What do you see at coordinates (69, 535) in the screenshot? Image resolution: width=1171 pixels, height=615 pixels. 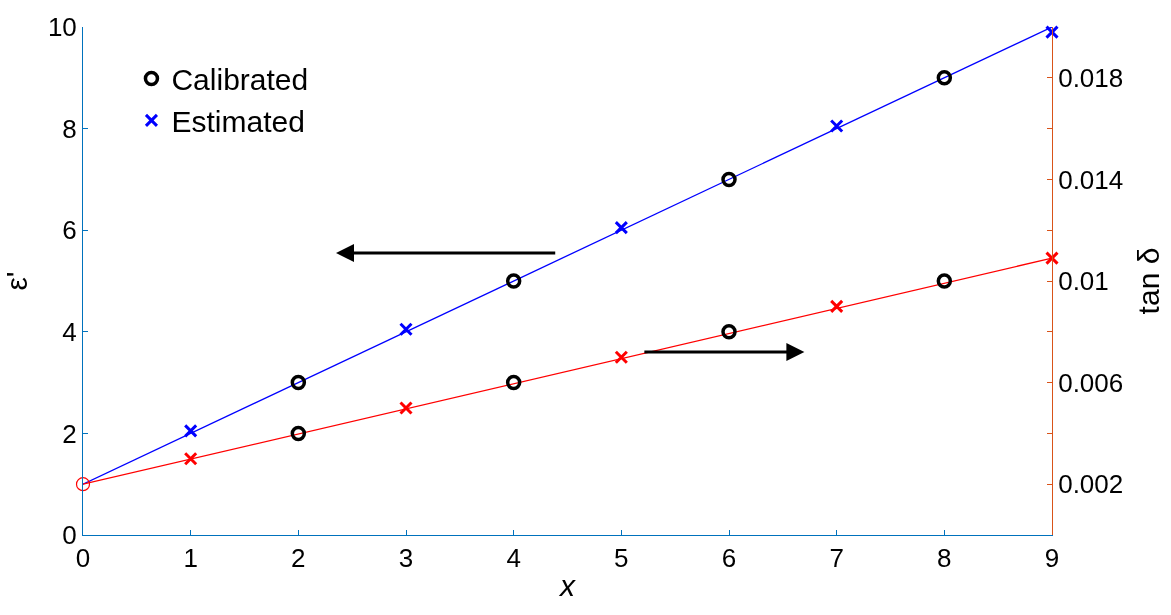 I see `y-tick-label: 0` at bounding box center [69, 535].